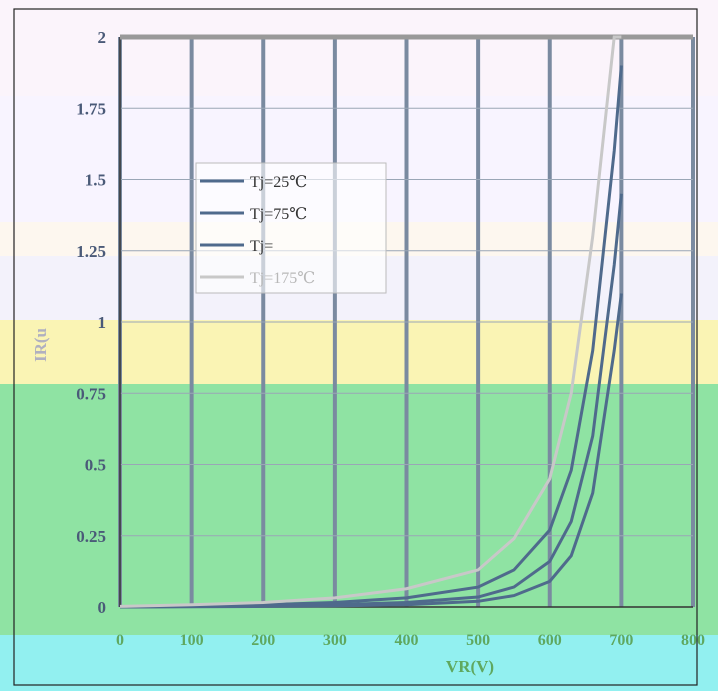 The width and height of the screenshot is (718, 696). I want to click on x-tick-label: 800, so click(693, 640).